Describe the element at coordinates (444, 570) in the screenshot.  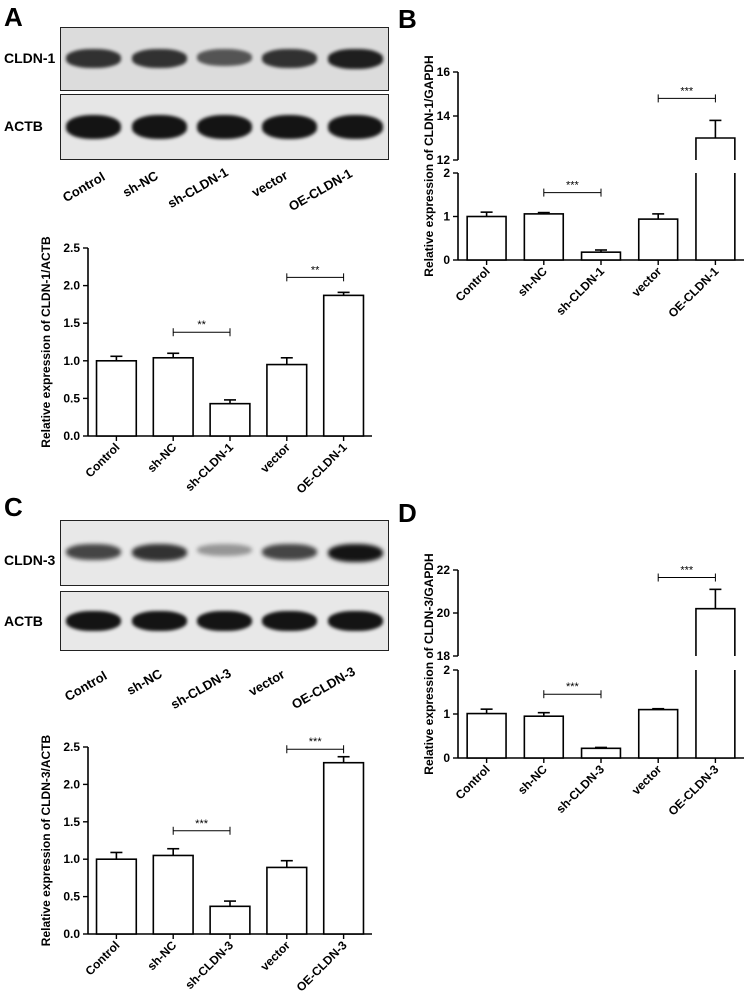
I see `y-tick-label: 22` at that location.